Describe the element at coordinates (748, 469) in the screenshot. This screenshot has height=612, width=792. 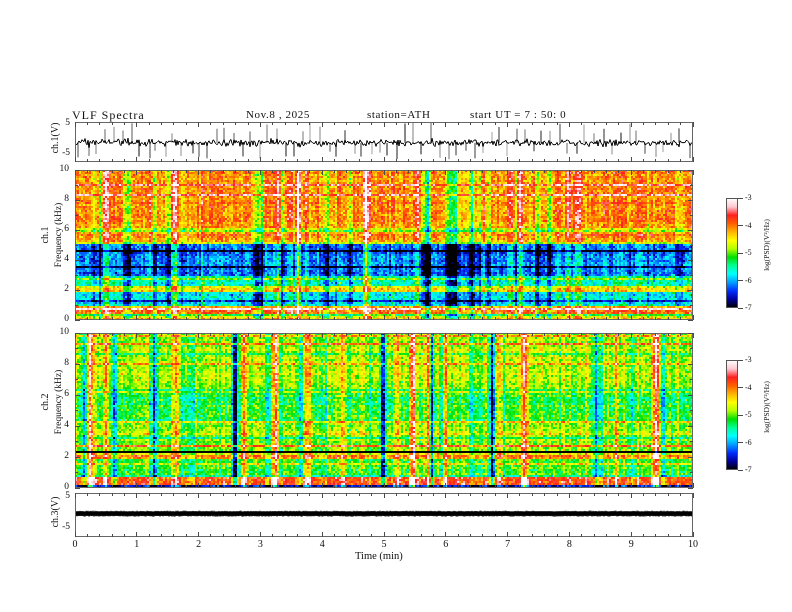
I see `colorbar-tick-label--7: -7` at that location.